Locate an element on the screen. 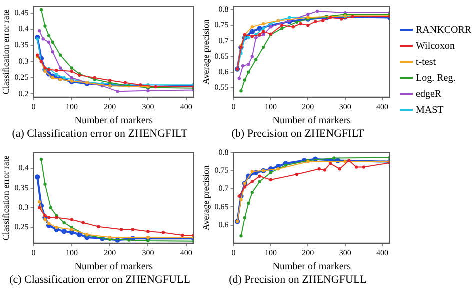 The height and width of the screenshot is (302, 474). text: (c) Classification error on ZHENGFULL is located at coordinates (100, 280).